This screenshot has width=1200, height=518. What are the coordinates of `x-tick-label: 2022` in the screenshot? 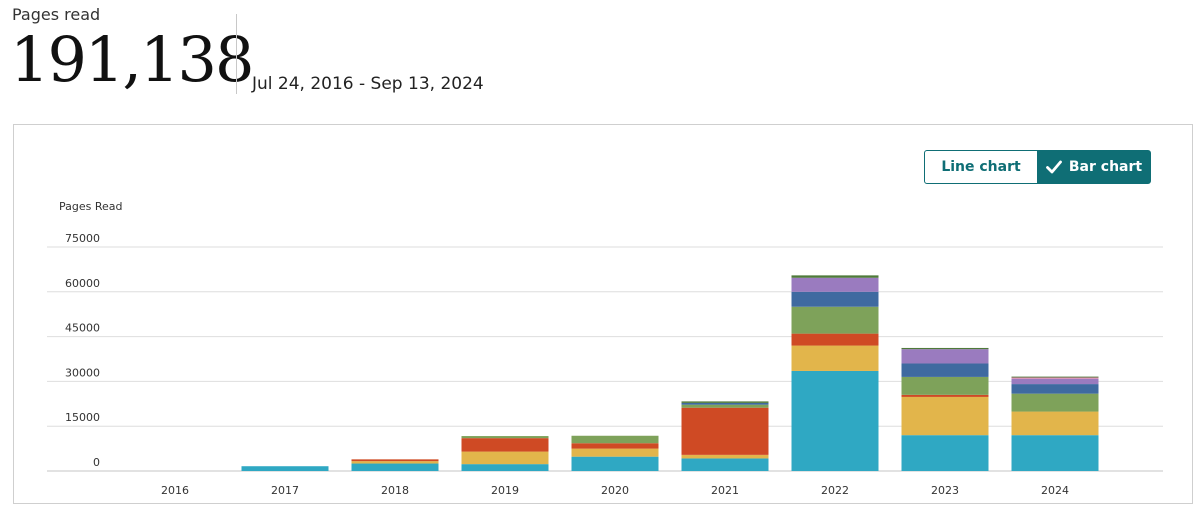 It's located at (835, 490).